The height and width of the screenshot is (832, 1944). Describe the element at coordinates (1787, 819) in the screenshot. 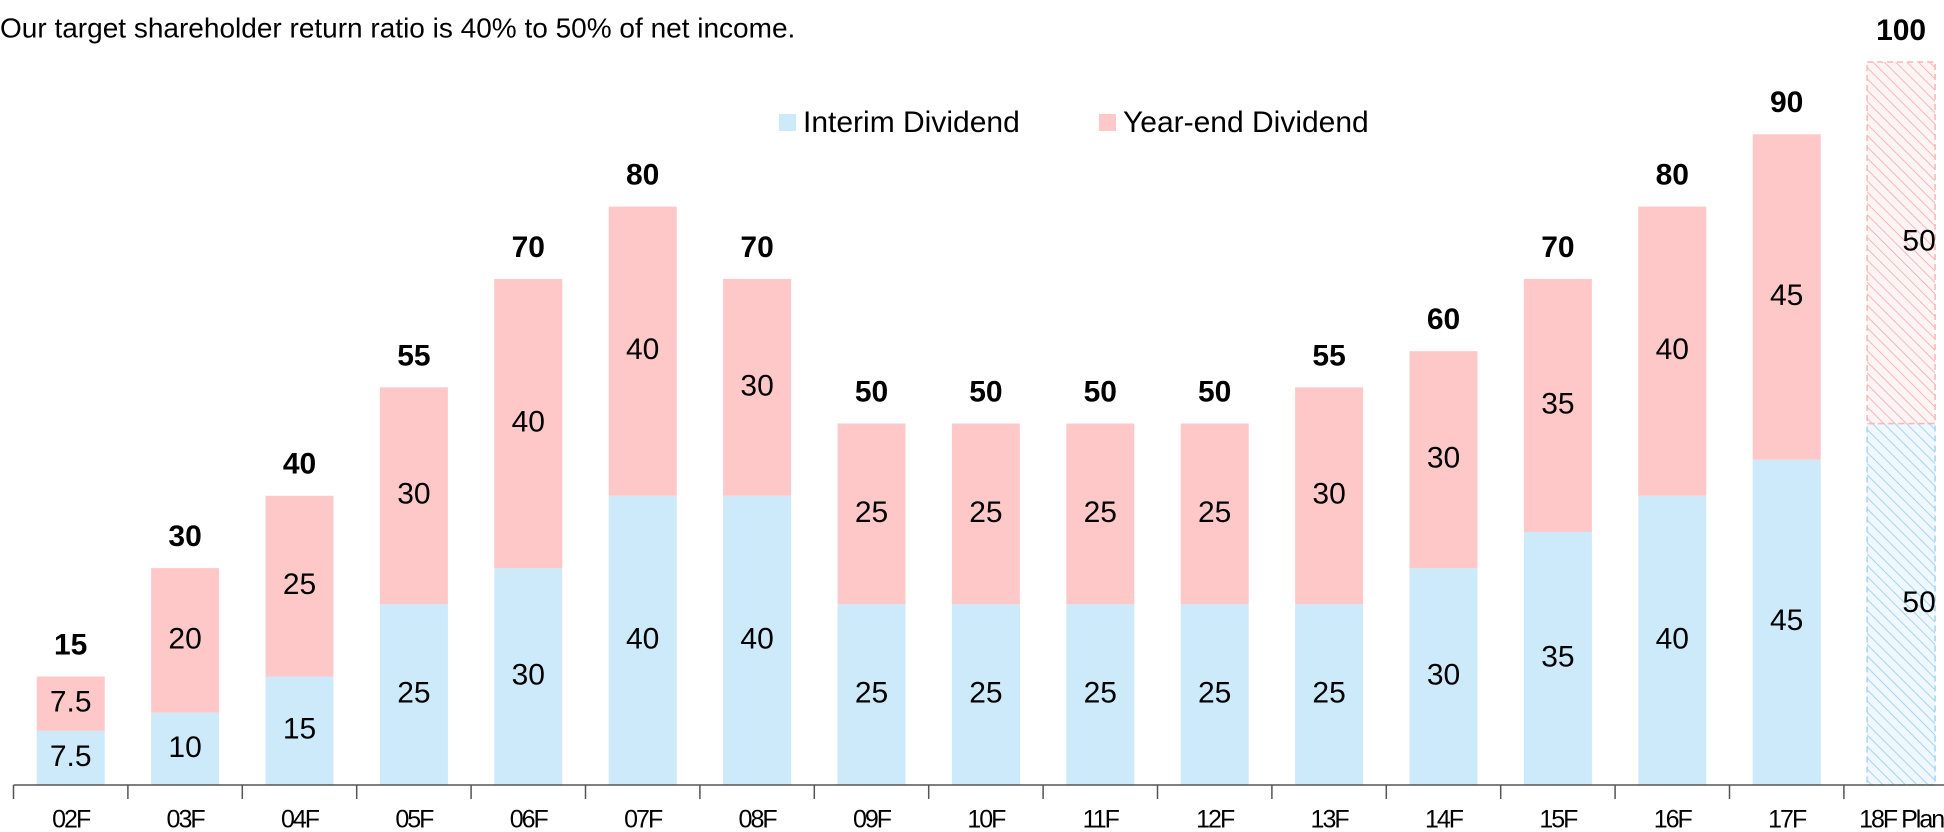

I see `x-tick-label: 17F` at that location.